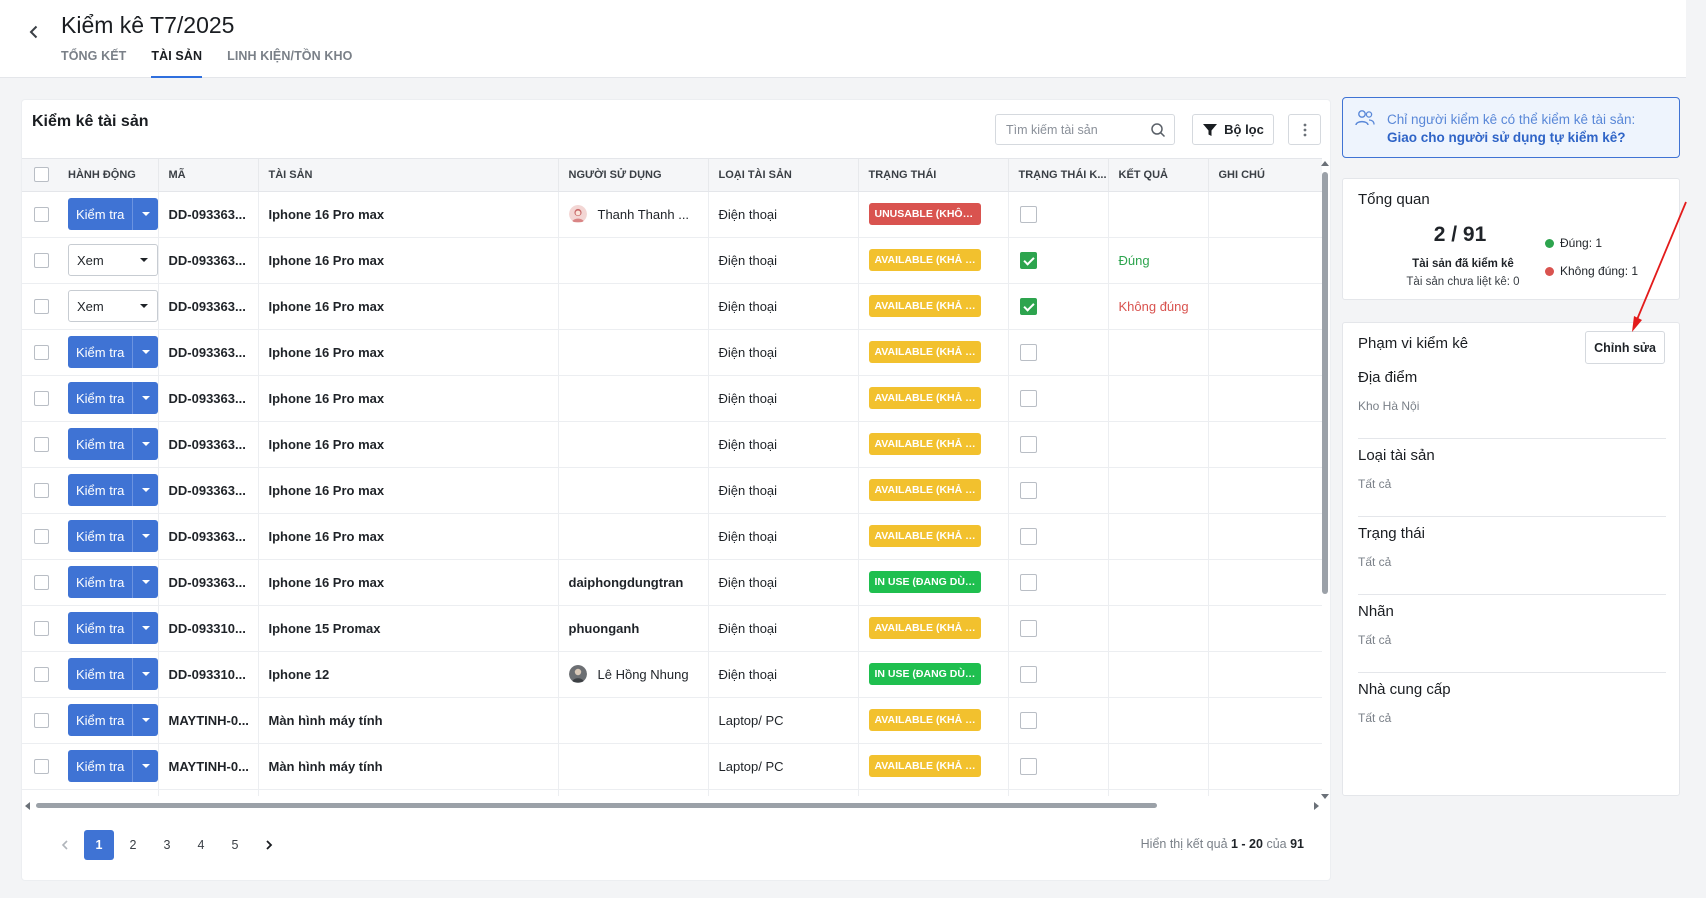 This screenshot has height=898, width=1706. What do you see at coordinates (408, 175) in the screenshot?
I see `column-header-asset: TÀI SẢN` at bounding box center [408, 175].